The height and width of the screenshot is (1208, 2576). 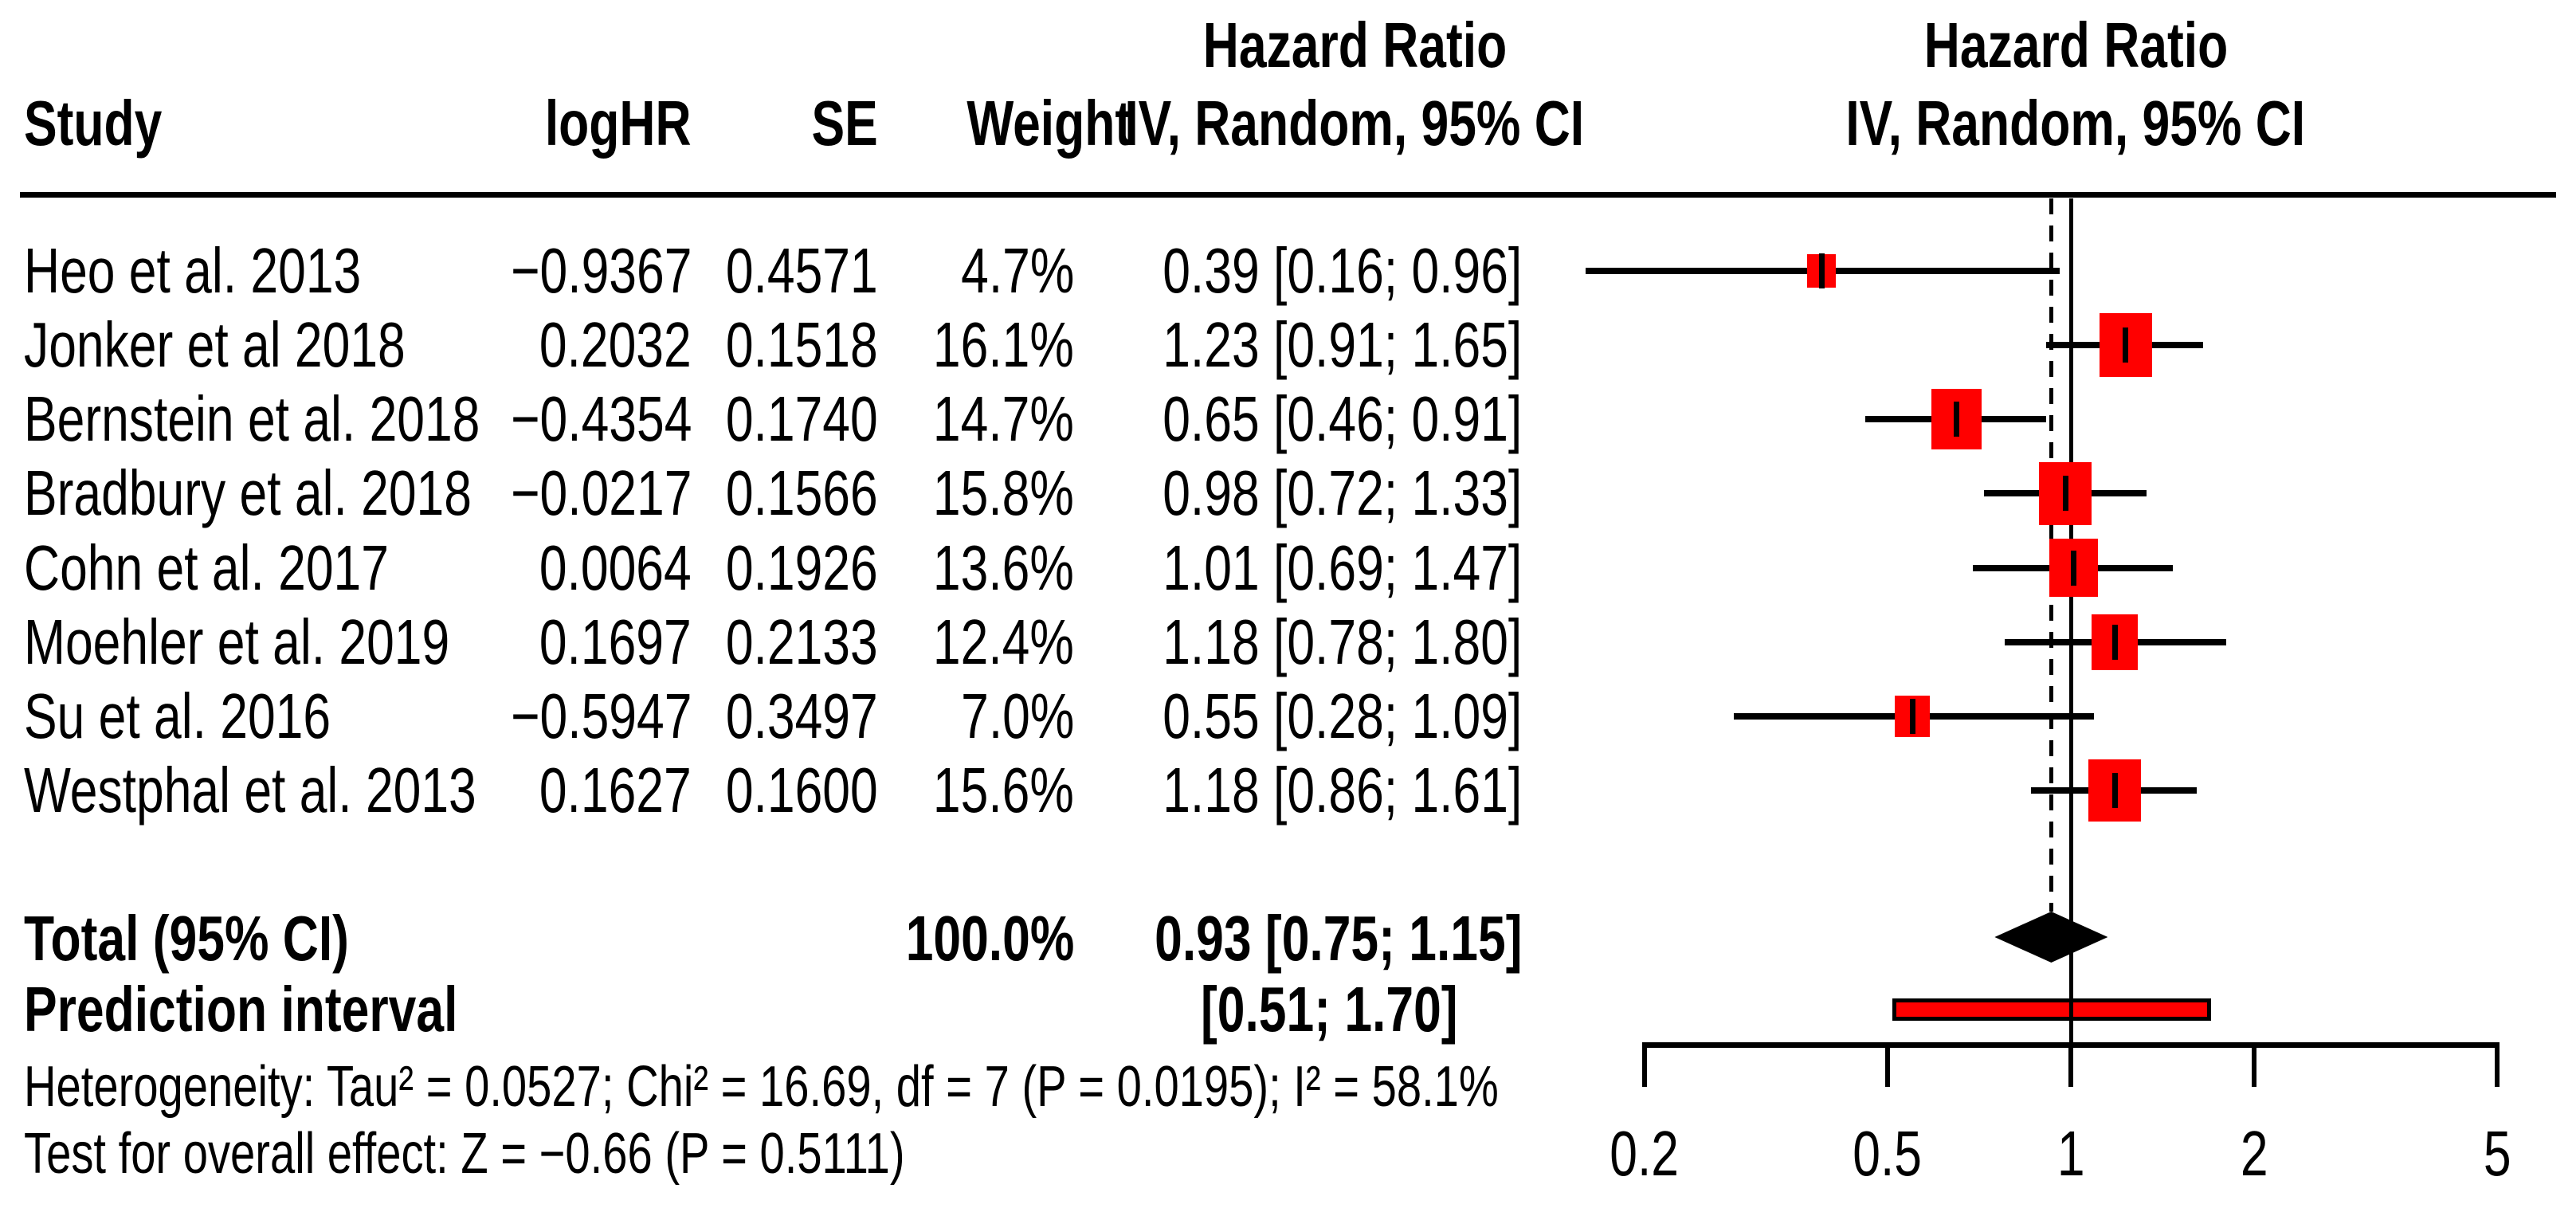 What do you see at coordinates (492, 643) in the screenshot?
I see `loghr-value-row5: 0.1697` at bounding box center [492, 643].